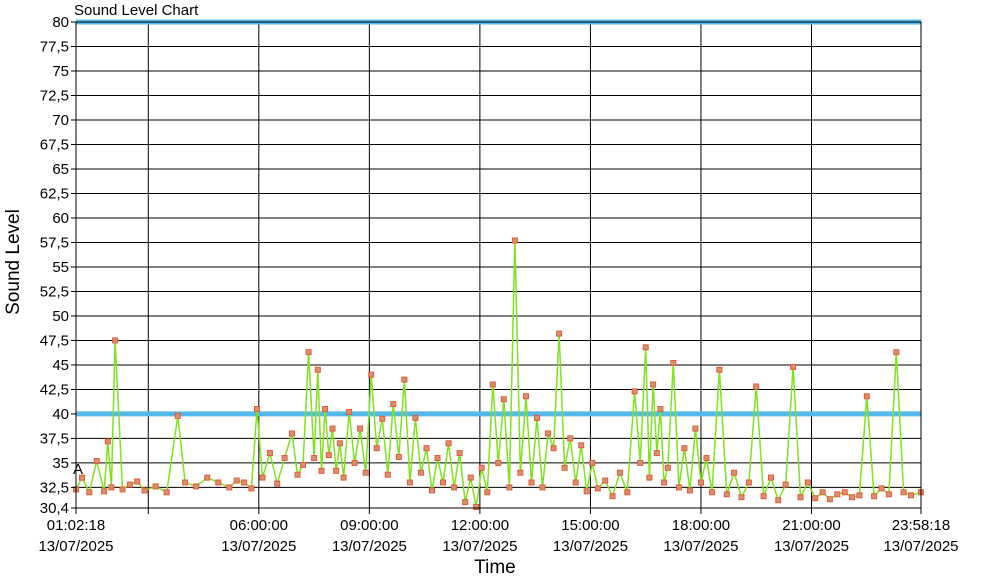 This screenshot has width=990, height=588. What do you see at coordinates (495, 567) in the screenshot?
I see `x-axis-label: Time` at bounding box center [495, 567].